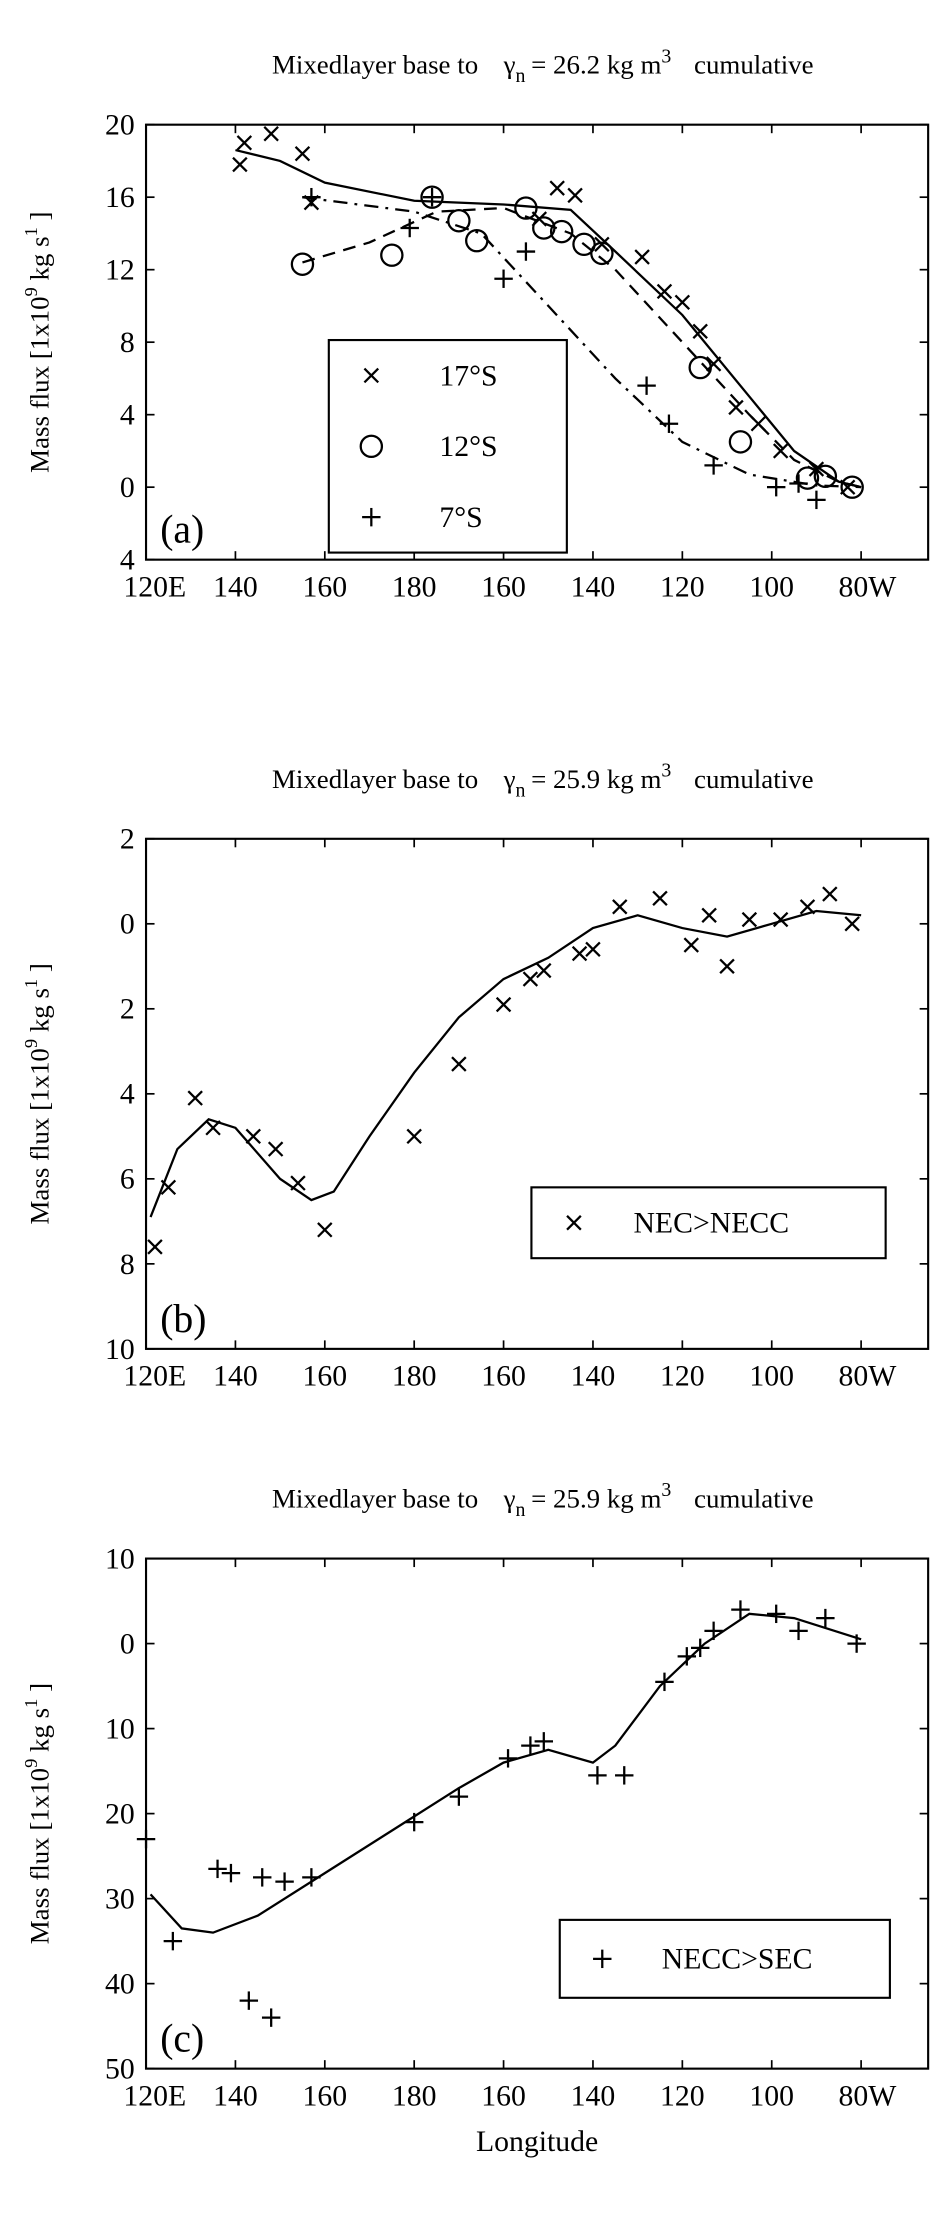  I want to click on legend-label: 12°S, so click(468, 446).